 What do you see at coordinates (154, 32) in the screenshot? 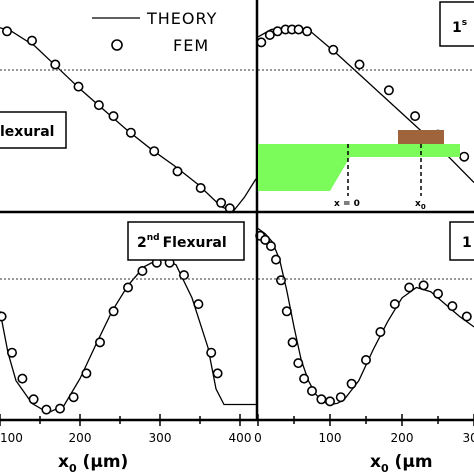
I see `legend: THEORY FEM` at bounding box center [154, 32].